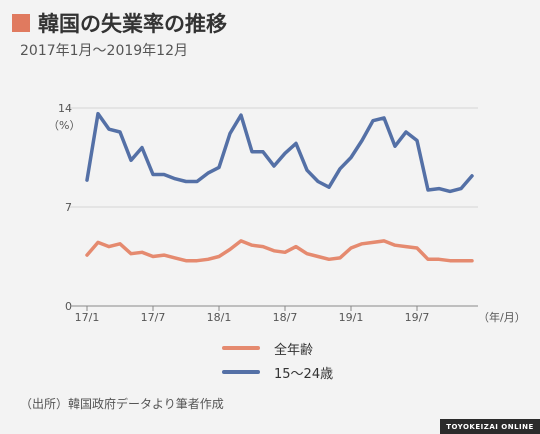  What do you see at coordinates (219, 317) in the screenshot?
I see `x-tick-label-2: 18/1` at bounding box center [219, 317].